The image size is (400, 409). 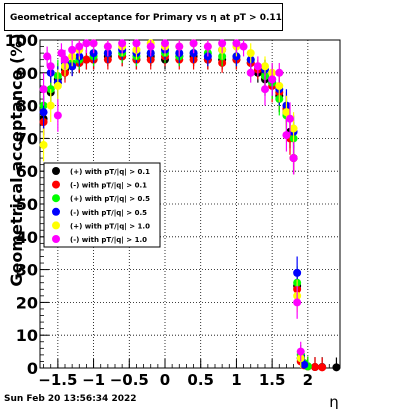 What do you see at coordinates (27, 73) in the screenshot?
I see `y-tick-label: 90` at bounding box center [27, 73].